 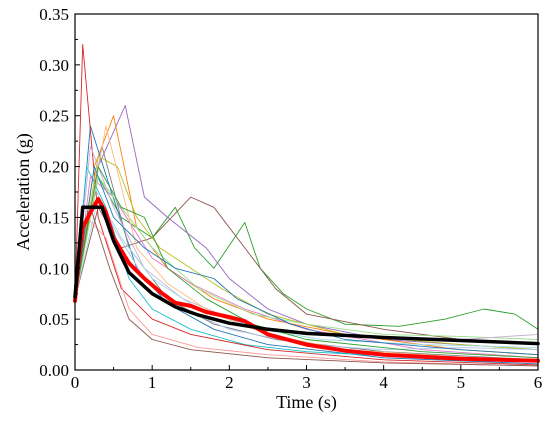 What do you see at coordinates (23, 191) in the screenshot?
I see `y-axis-label: Acceleration (g)` at bounding box center [23, 191].